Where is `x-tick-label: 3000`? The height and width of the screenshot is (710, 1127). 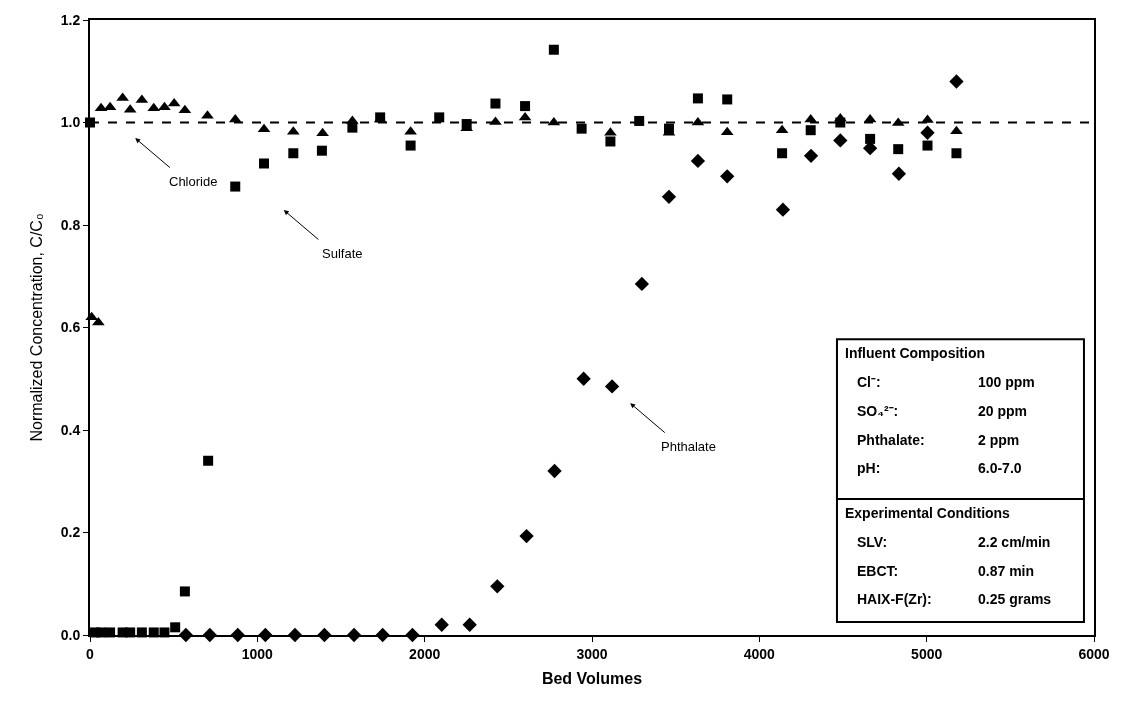 x-tick-label: 3000 is located at coordinates (592, 653).